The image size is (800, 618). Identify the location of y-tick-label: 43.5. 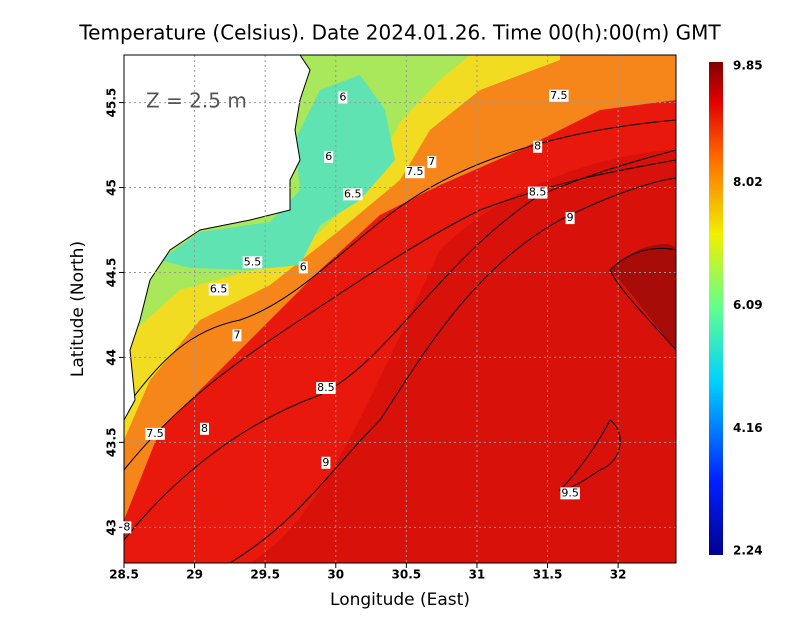
(112, 443).